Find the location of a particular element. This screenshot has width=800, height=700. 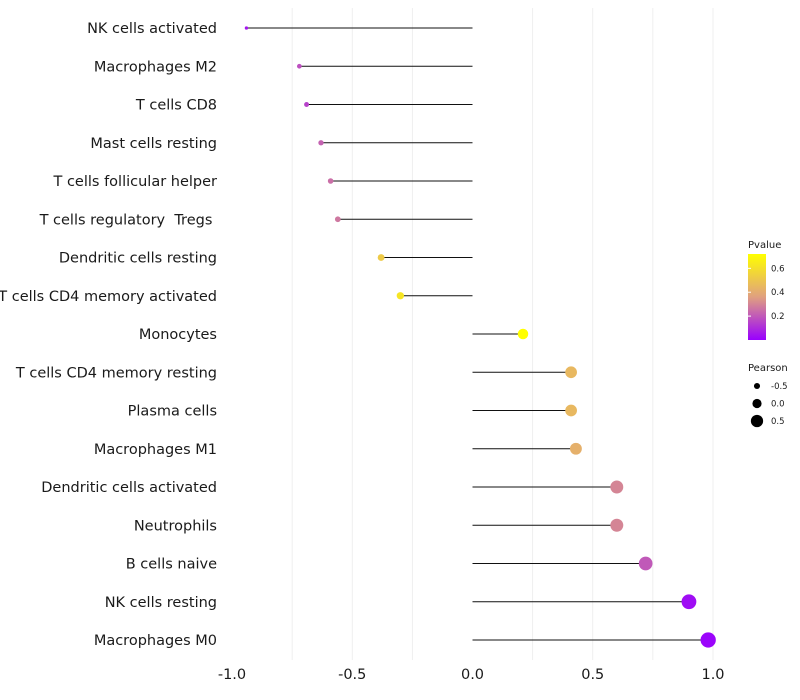

x-tick-label: 0.5 is located at coordinates (592, 675).